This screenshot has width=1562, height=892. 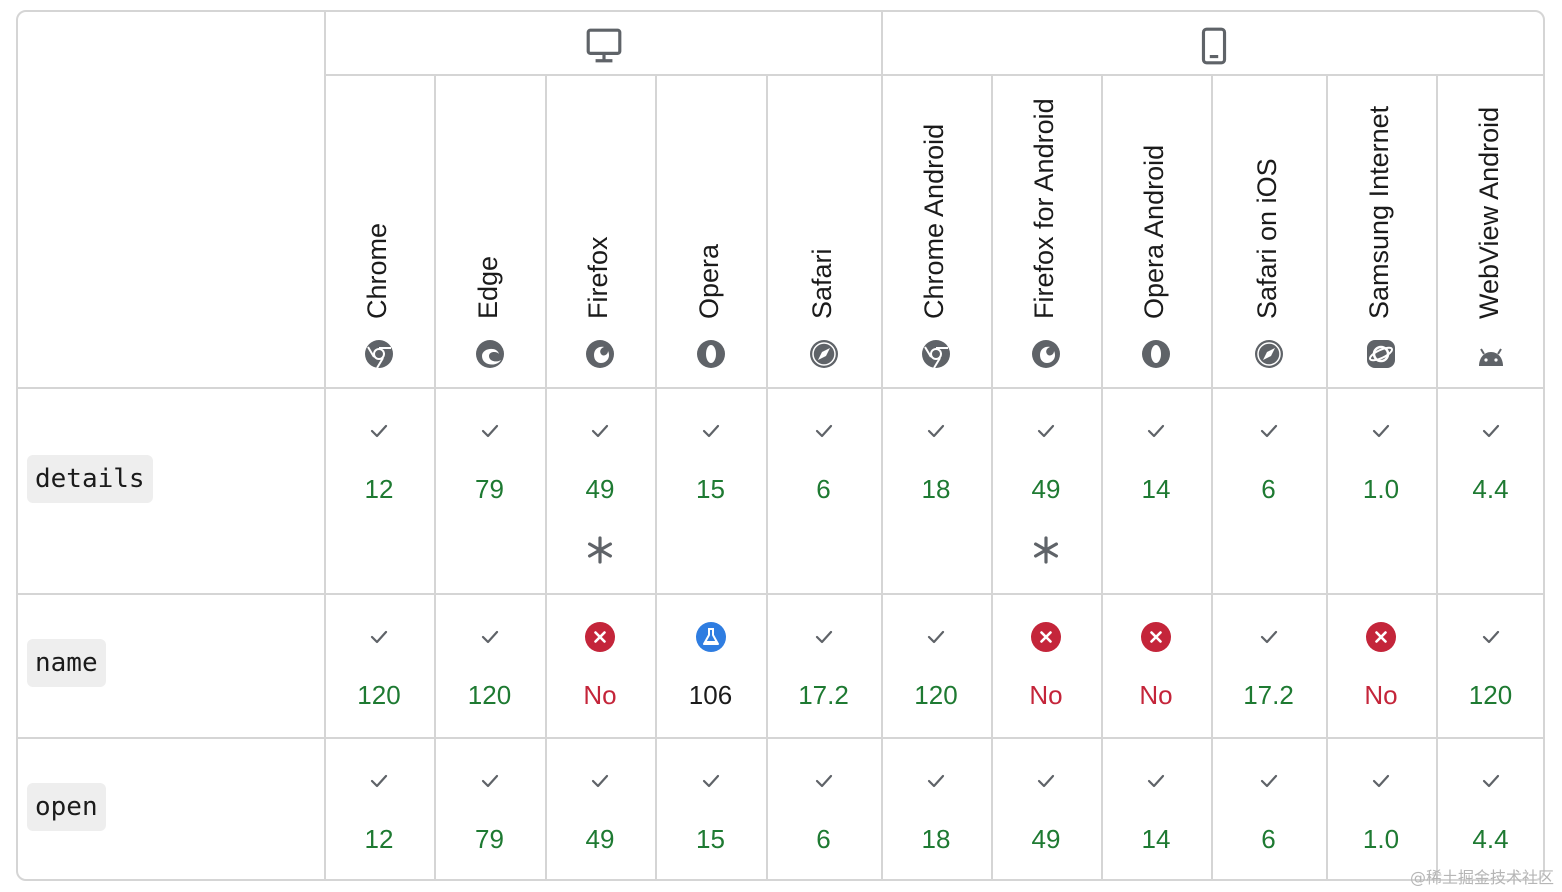 I want to click on watermark: @稀土掘金技术社区, so click(x=1481, y=877).